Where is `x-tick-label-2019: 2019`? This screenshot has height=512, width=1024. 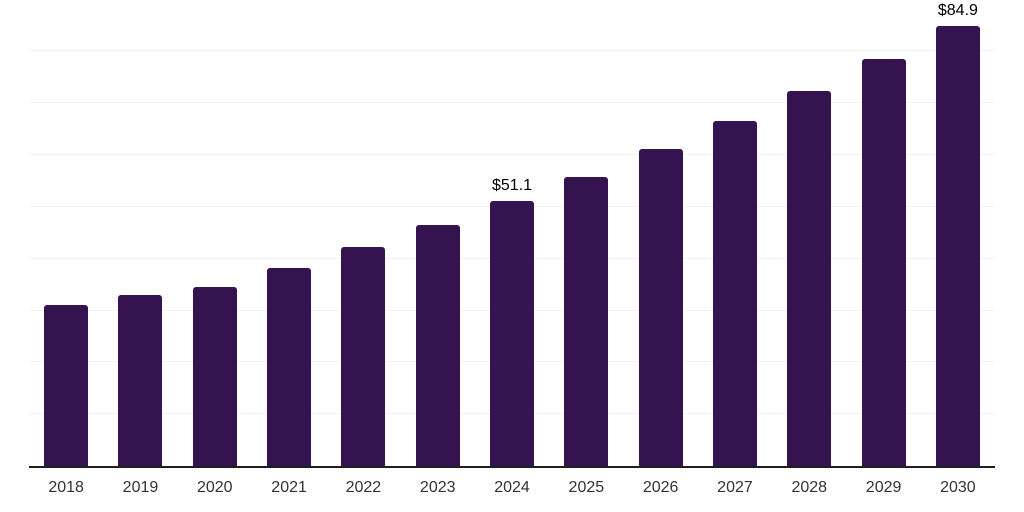
x-tick-label-2019: 2019 is located at coordinates (140, 487).